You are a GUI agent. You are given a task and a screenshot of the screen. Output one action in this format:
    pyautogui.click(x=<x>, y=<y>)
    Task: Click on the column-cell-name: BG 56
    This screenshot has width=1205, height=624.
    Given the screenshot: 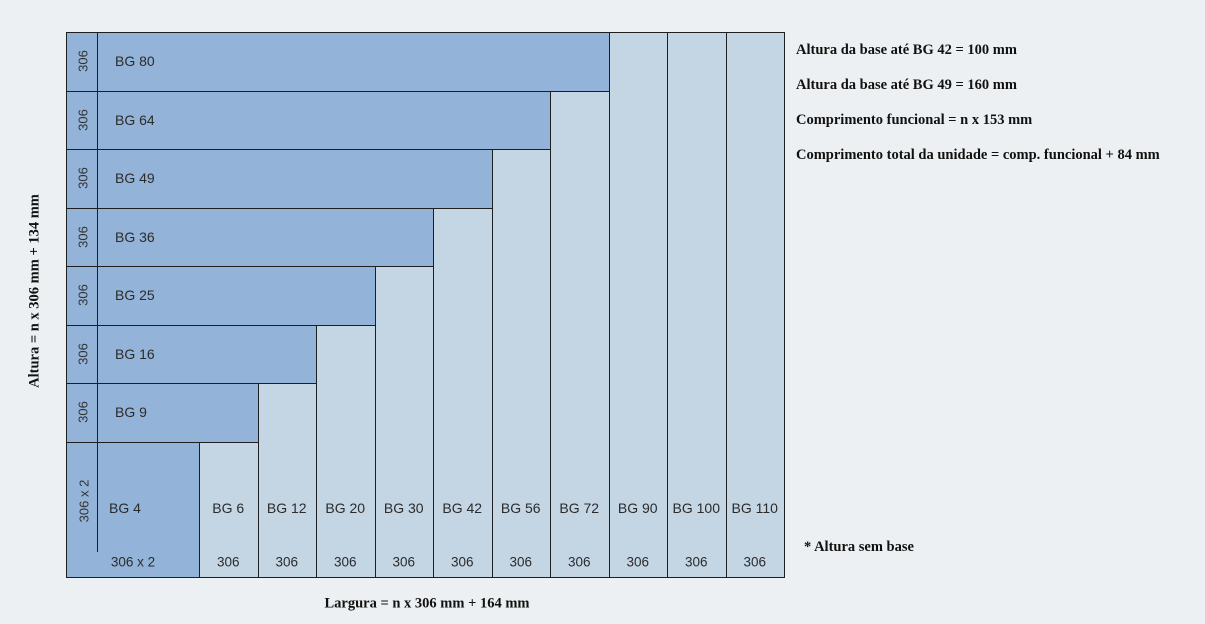 What is the action you would take?
    pyautogui.click(x=520, y=508)
    